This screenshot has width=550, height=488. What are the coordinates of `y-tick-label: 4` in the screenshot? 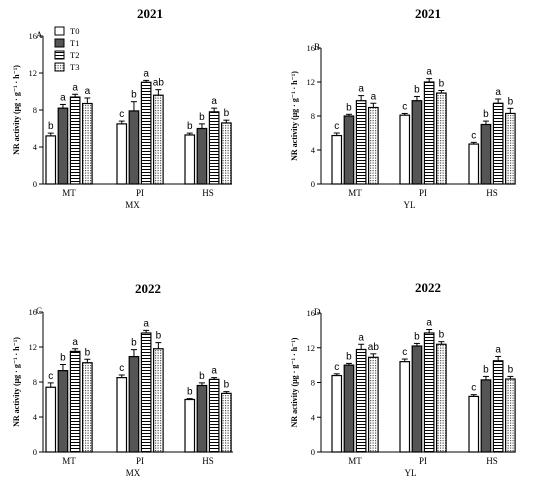 It's located at (35, 417).